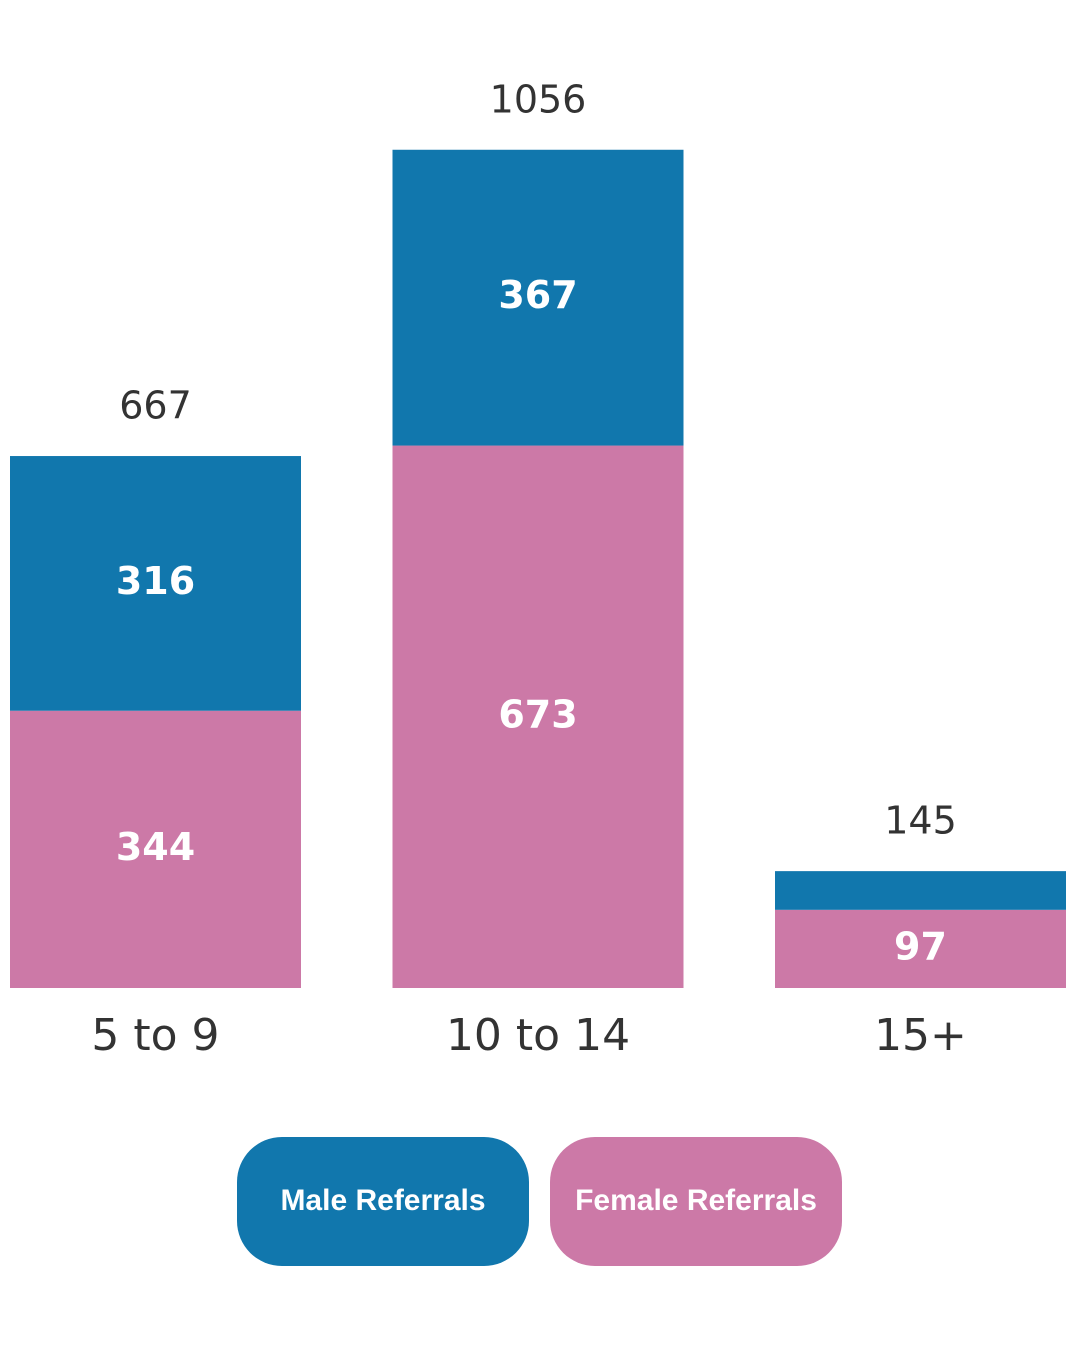 This screenshot has width=1080, height=1350. I want to click on legend-label: Male Referrals, so click(382, 1200).